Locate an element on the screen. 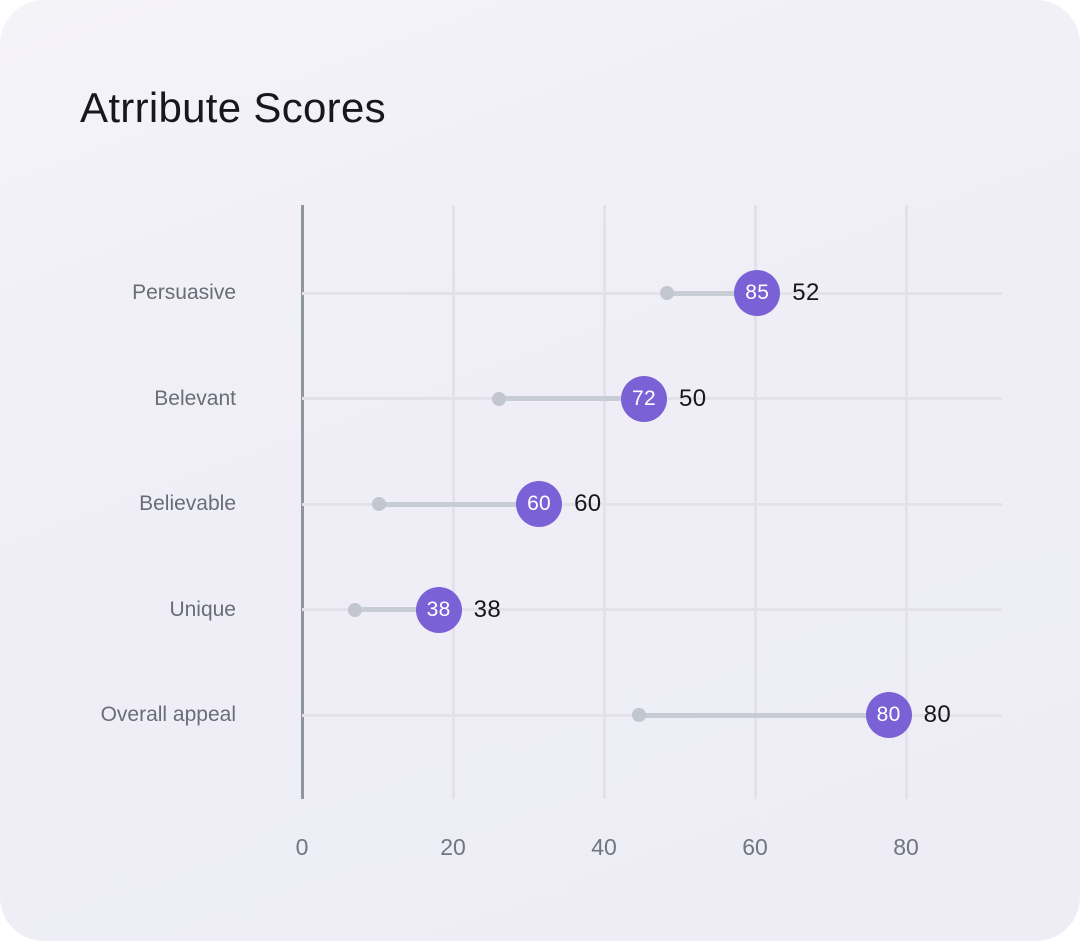 The height and width of the screenshot is (941, 1080). score-badge: 85 is located at coordinates (757, 293).